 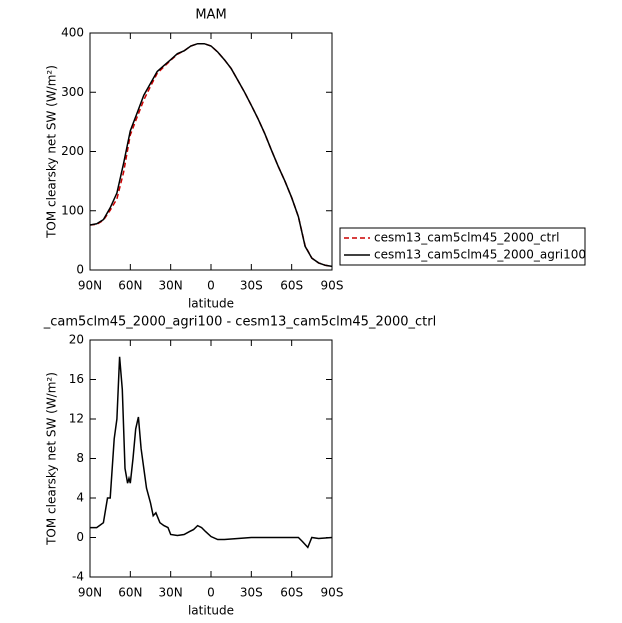 What do you see at coordinates (466, 238) in the screenshot?
I see `legend-label: cesm13_cam5clm45_2000_ctrl` at bounding box center [466, 238].